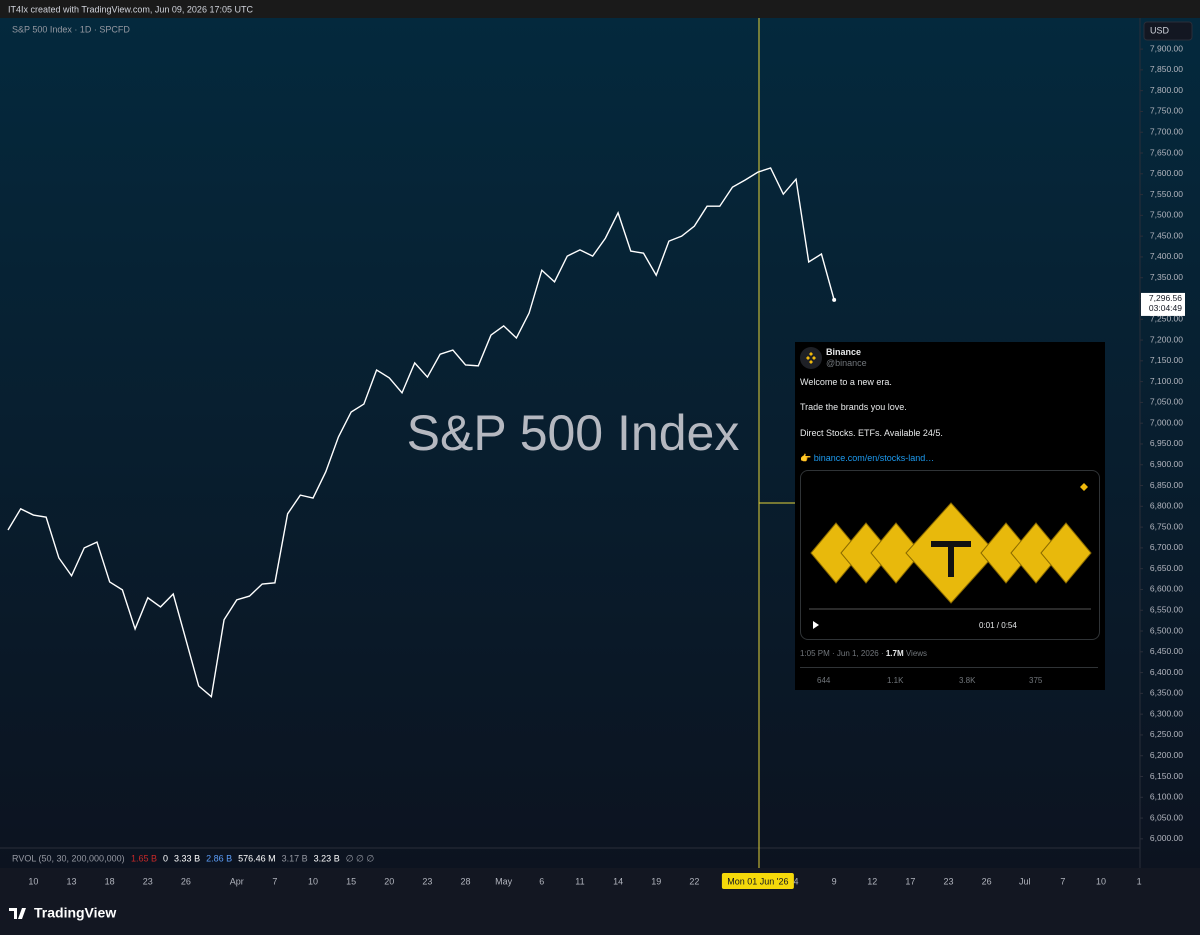 This screenshot has width=1200, height=935. What do you see at coordinates (1166, 651) in the screenshot?
I see `y-tick-label: 6,450.00` at bounding box center [1166, 651].